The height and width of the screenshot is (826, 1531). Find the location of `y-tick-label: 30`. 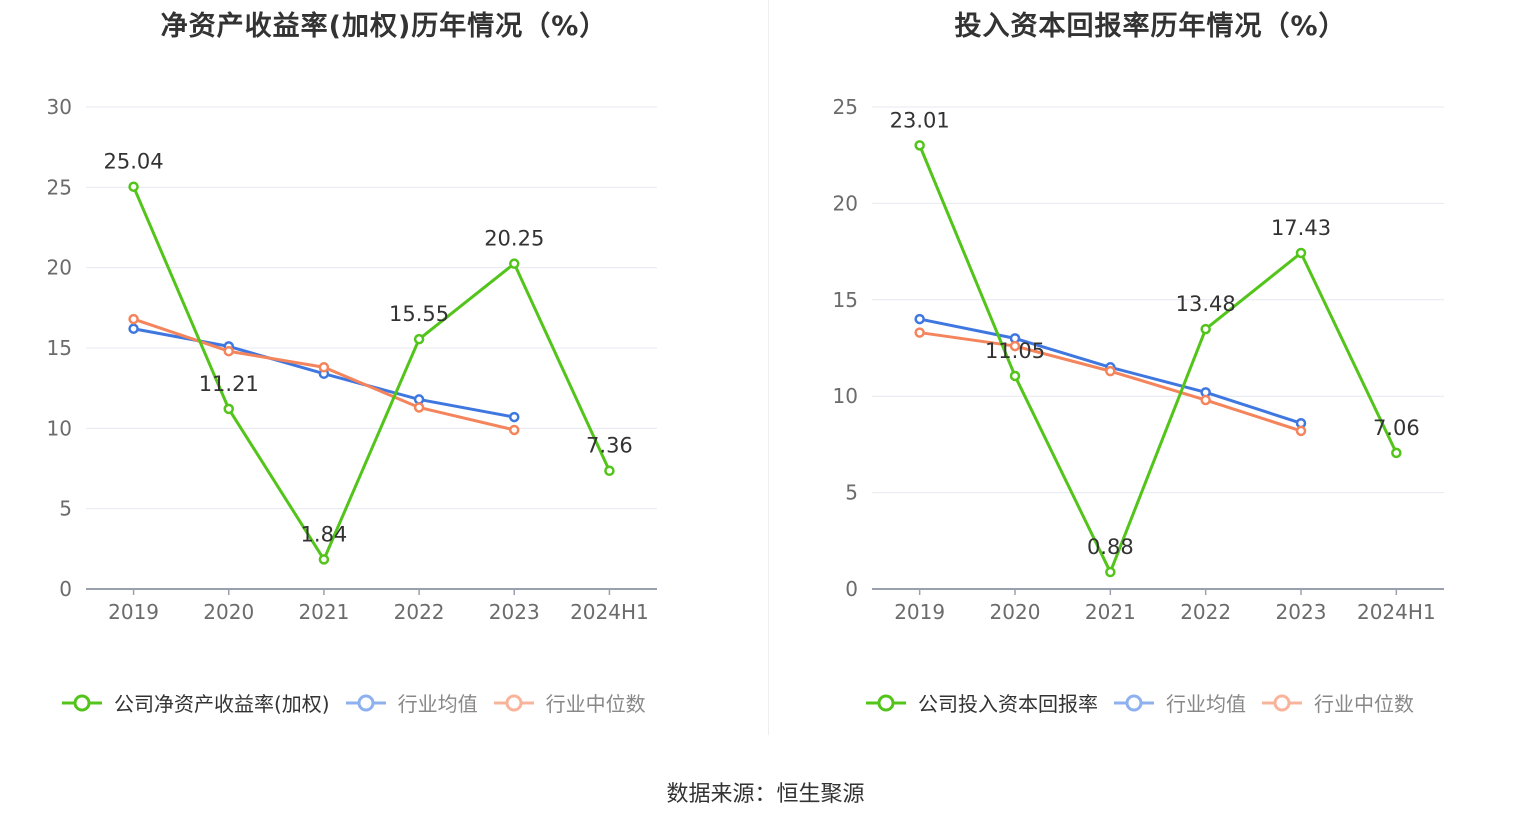

y-tick-label: 30 is located at coordinates (59, 107).